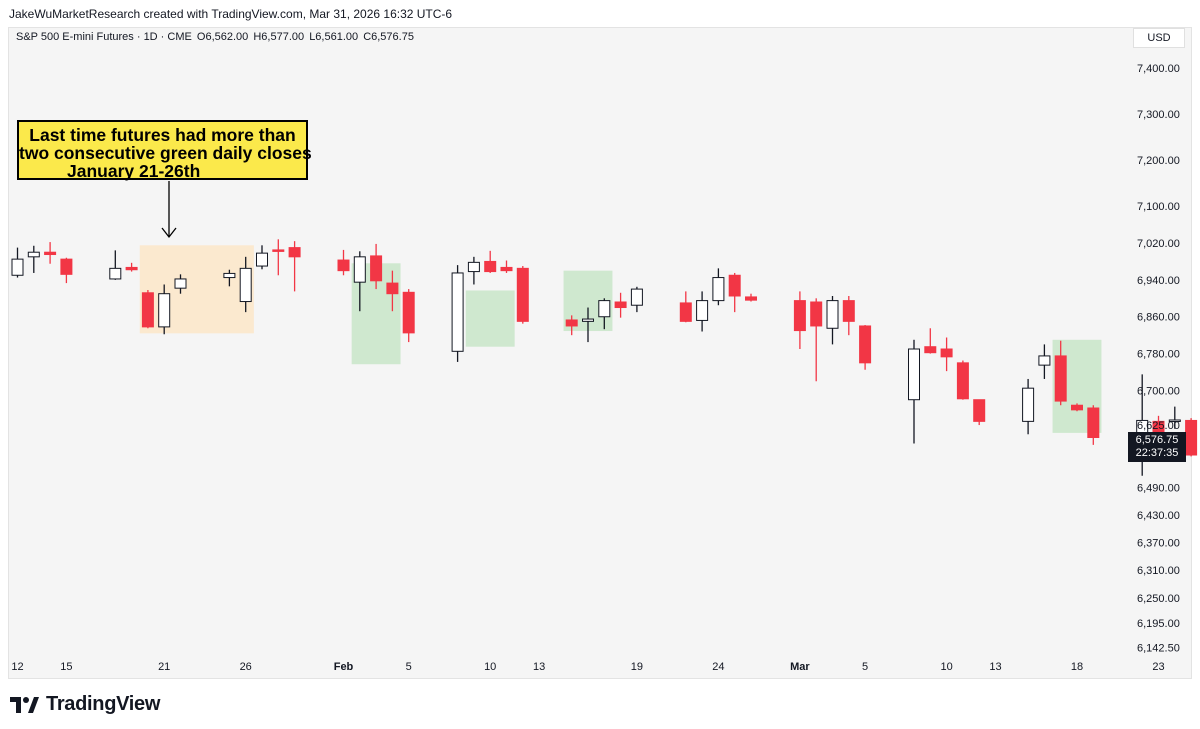 The height and width of the screenshot is (729, 1200). Describe the element at coordinates (1158, 599) in the screenshot. I see `y-tick-label: 6,250.00` at that location.